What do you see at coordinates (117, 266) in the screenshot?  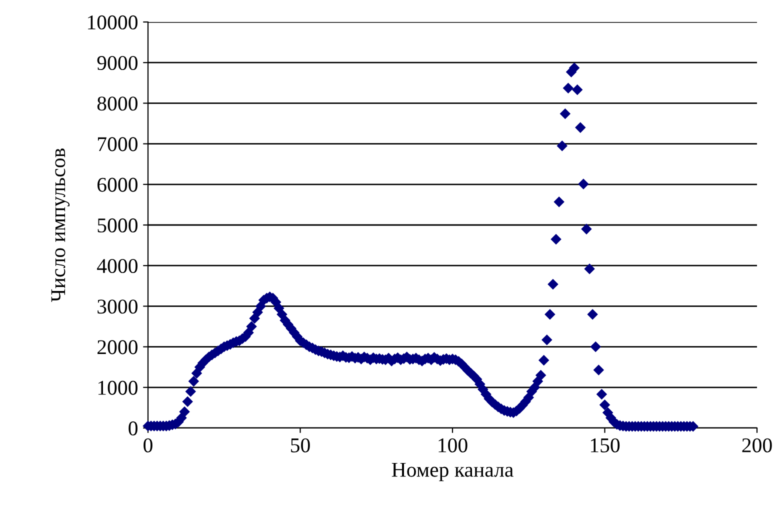 I see `y-tick-label: 4000` at bounding box center [117, 266].